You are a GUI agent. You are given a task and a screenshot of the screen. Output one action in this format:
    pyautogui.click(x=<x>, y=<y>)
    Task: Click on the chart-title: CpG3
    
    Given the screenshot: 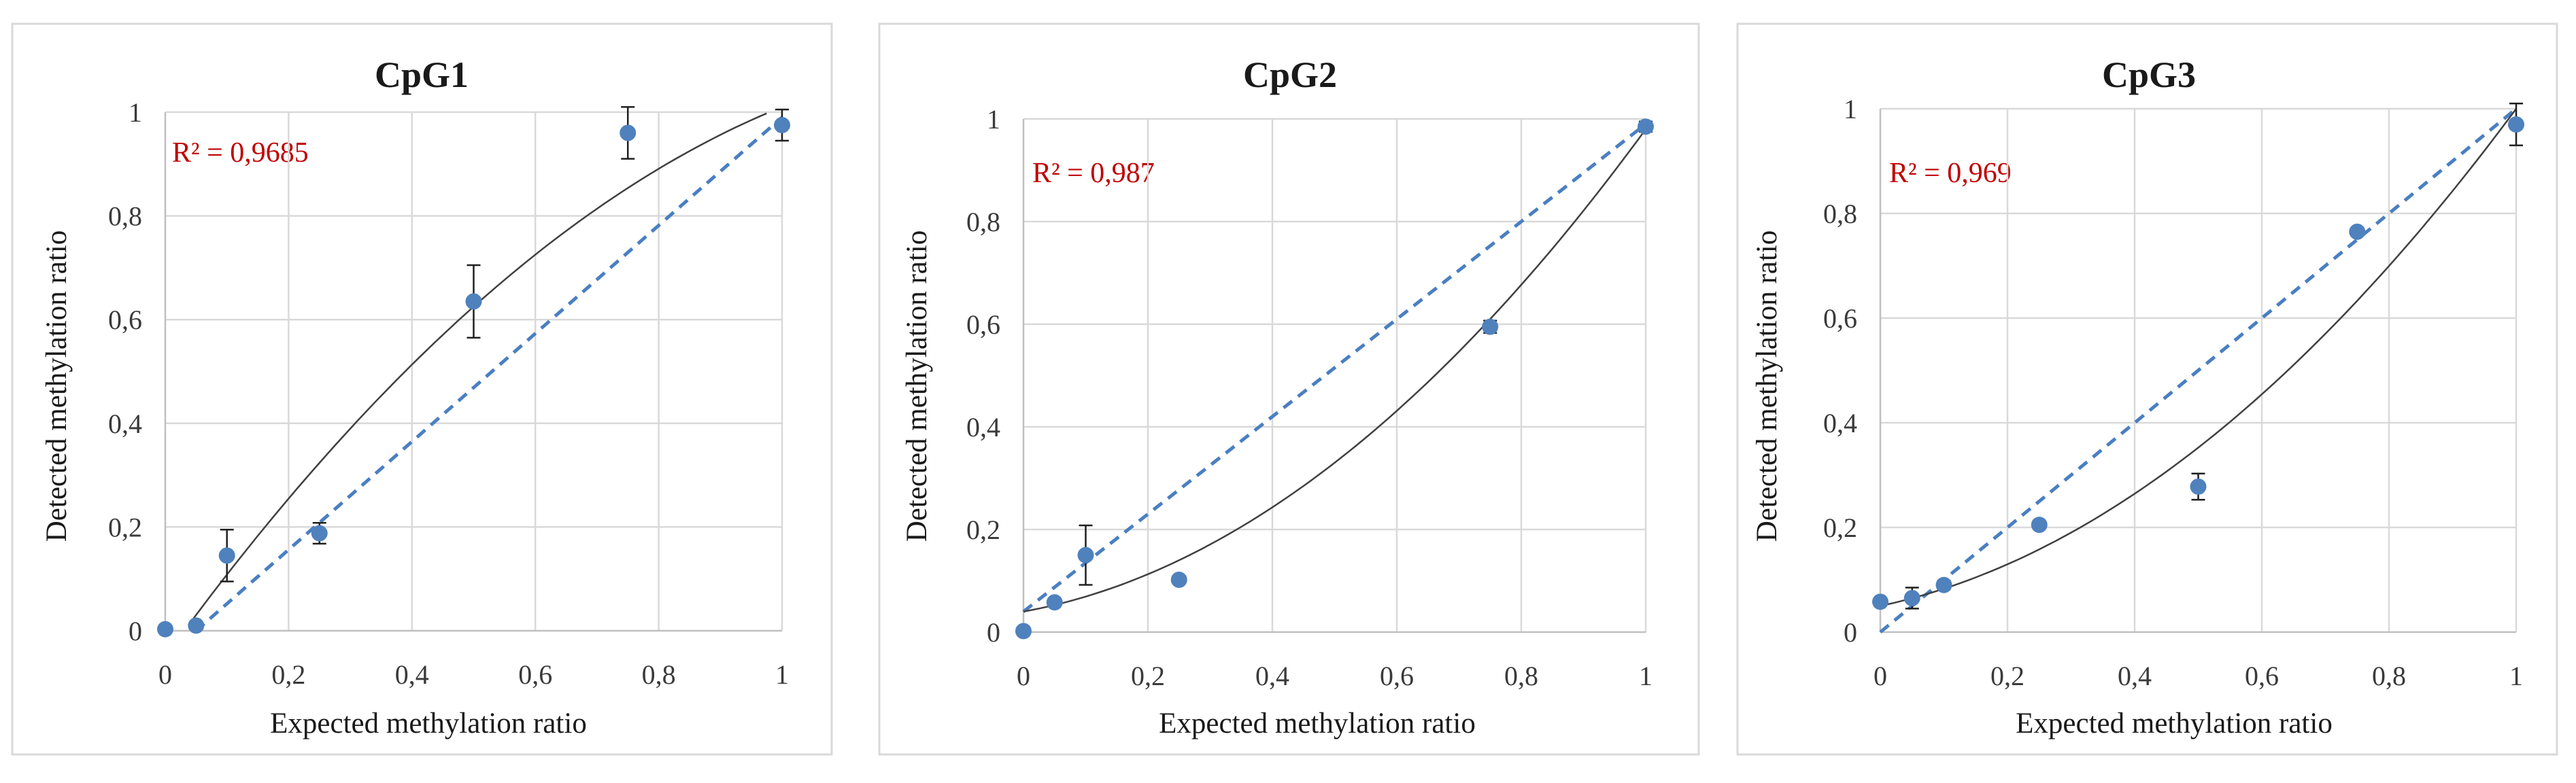 What is the action you would take?
    pyautogui.click(x=2149, y=74)
    